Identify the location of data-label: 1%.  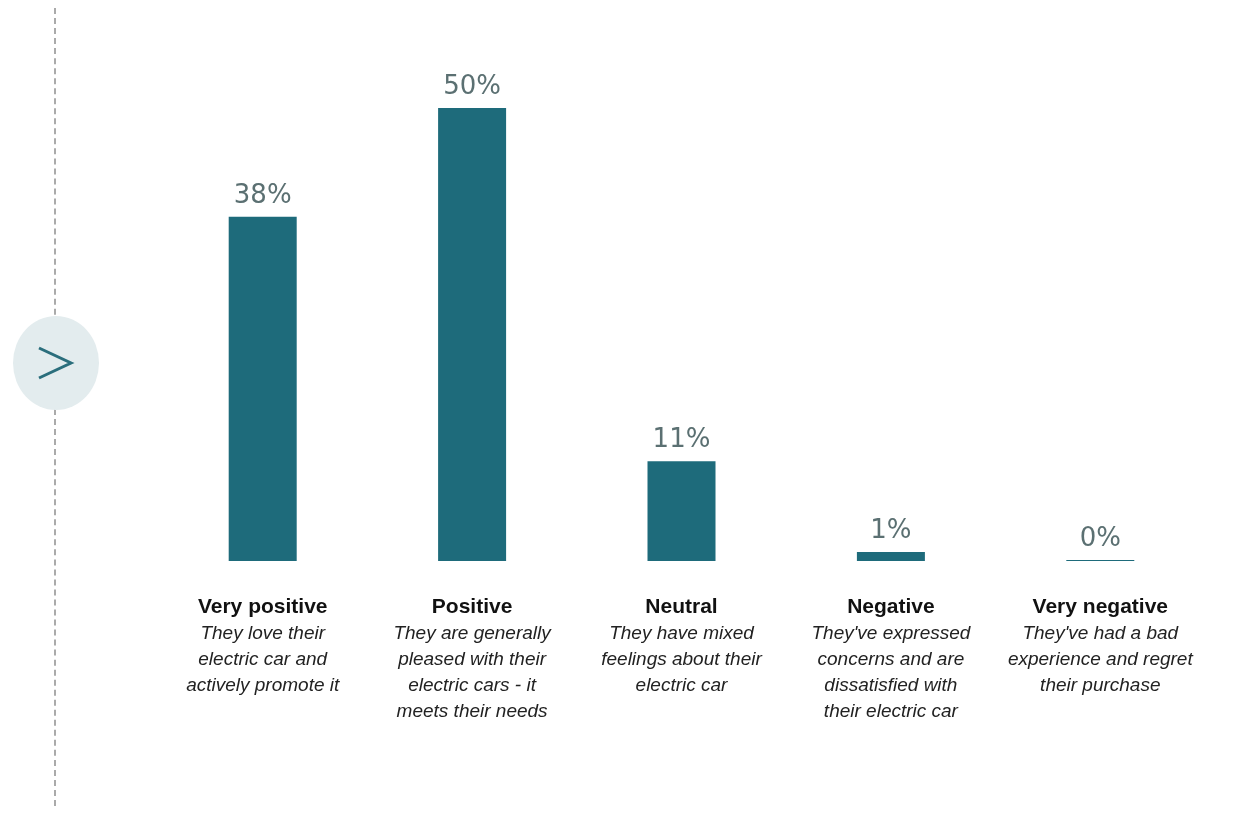
(891, 528).